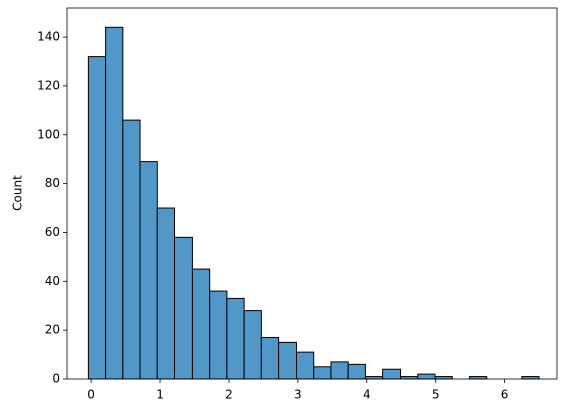 Image resolution: width=571 pixels, height=413 pixels. What do you see at coordinates (48, 85) in the screenshot?
I see `y-tick-label: 120` at bounding box center [48, 85].